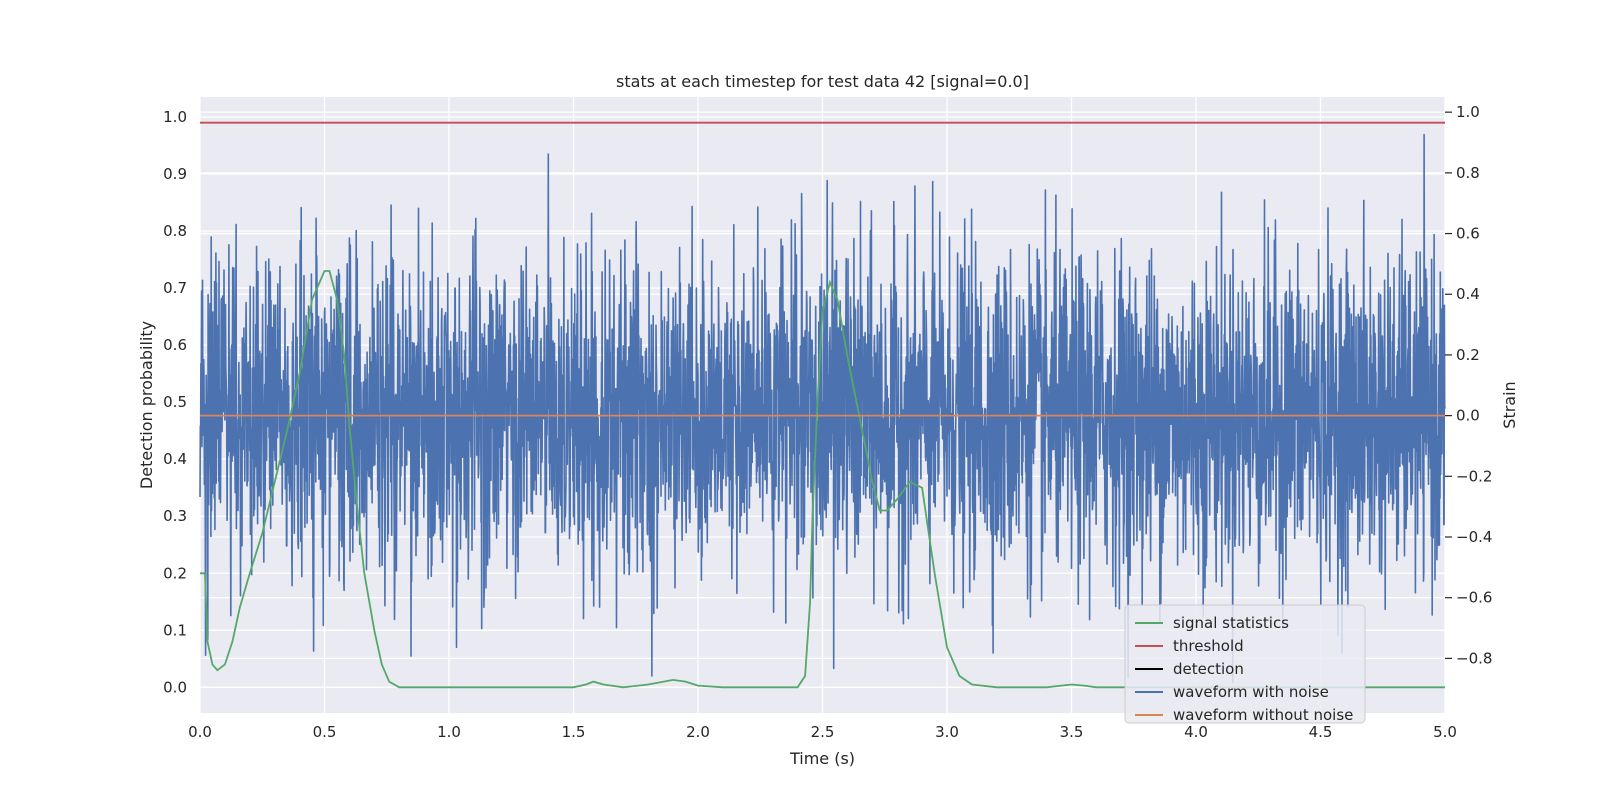 This screenshot has height=805, width=1600. Describe the element at coordinates (175, 573) in the screenshot. I see `y-left-tick-label: 0.2` at that location.